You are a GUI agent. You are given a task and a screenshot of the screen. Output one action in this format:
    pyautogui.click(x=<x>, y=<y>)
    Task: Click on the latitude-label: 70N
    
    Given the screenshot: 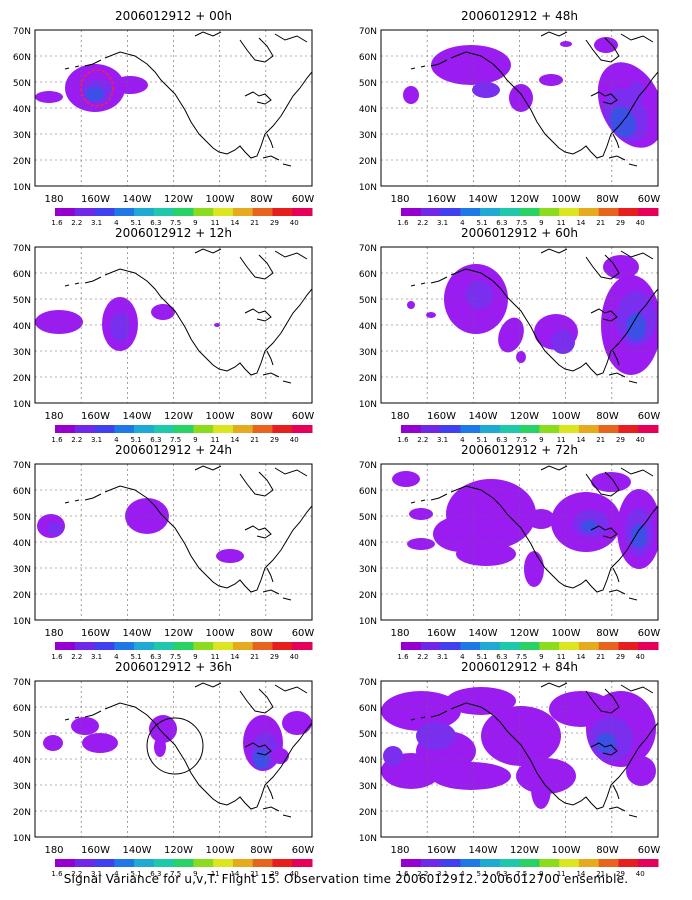 What is the action you would take?
    pyautogui.click(x=368, y=249)
    